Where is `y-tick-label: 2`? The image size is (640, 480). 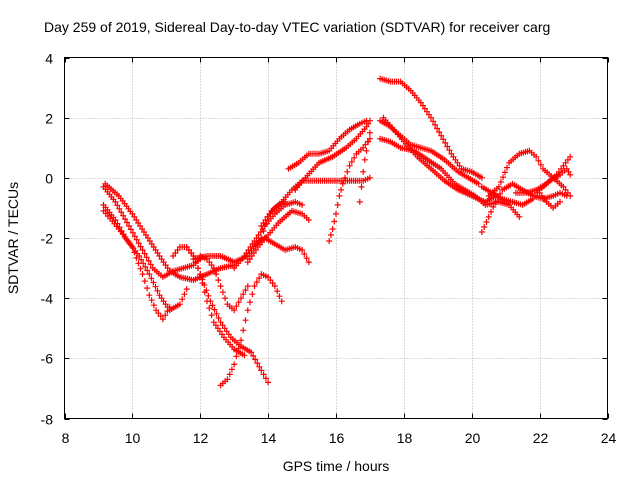
y-tick-label: 2 is located at coordinates (49, 119).